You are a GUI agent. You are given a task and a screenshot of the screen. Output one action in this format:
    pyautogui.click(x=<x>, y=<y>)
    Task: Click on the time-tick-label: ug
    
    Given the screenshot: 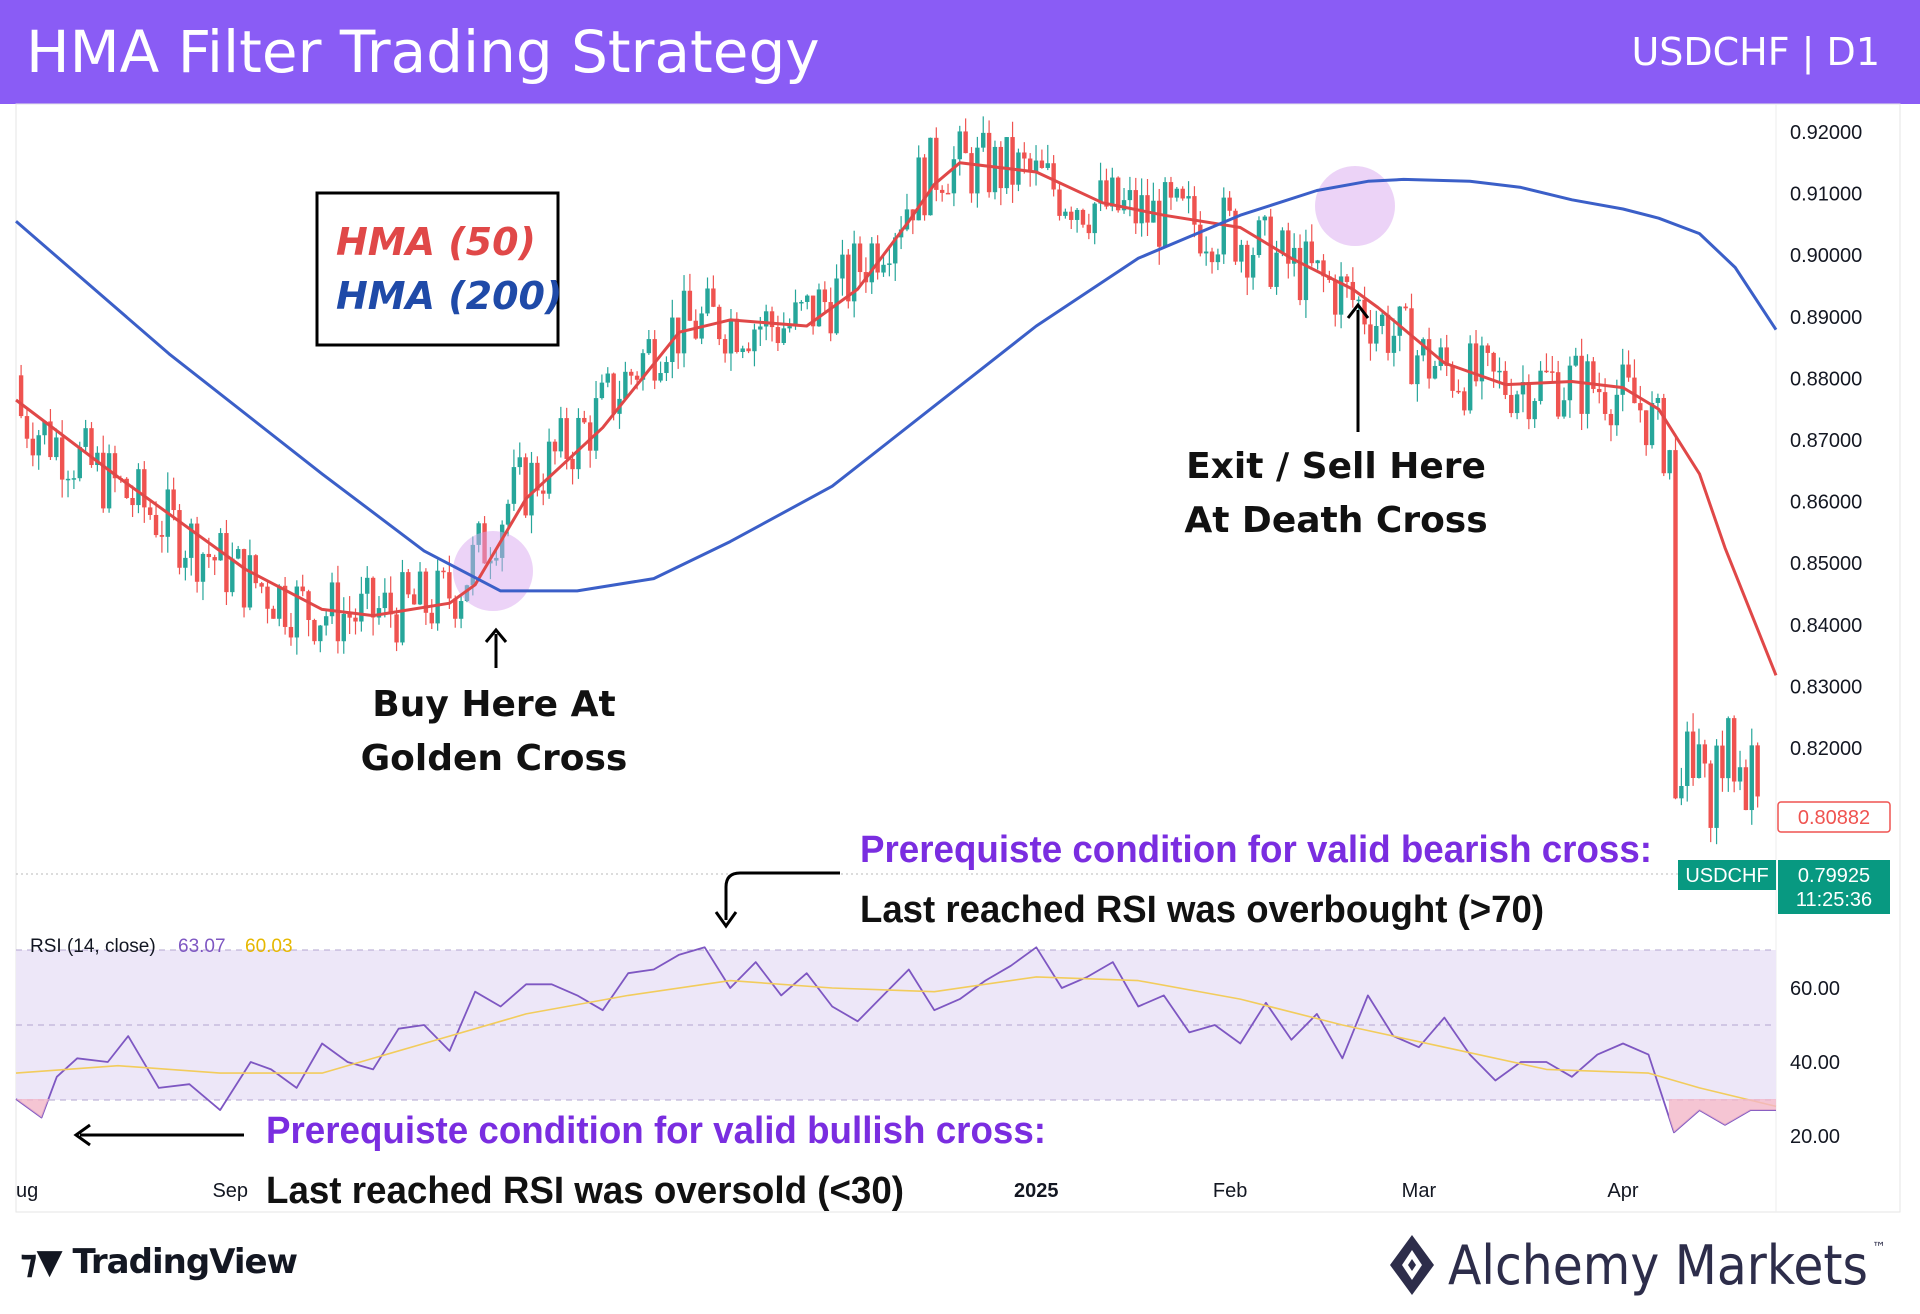 What is the action you would take?
    pyautogui.click(x=27, y=1191)
    